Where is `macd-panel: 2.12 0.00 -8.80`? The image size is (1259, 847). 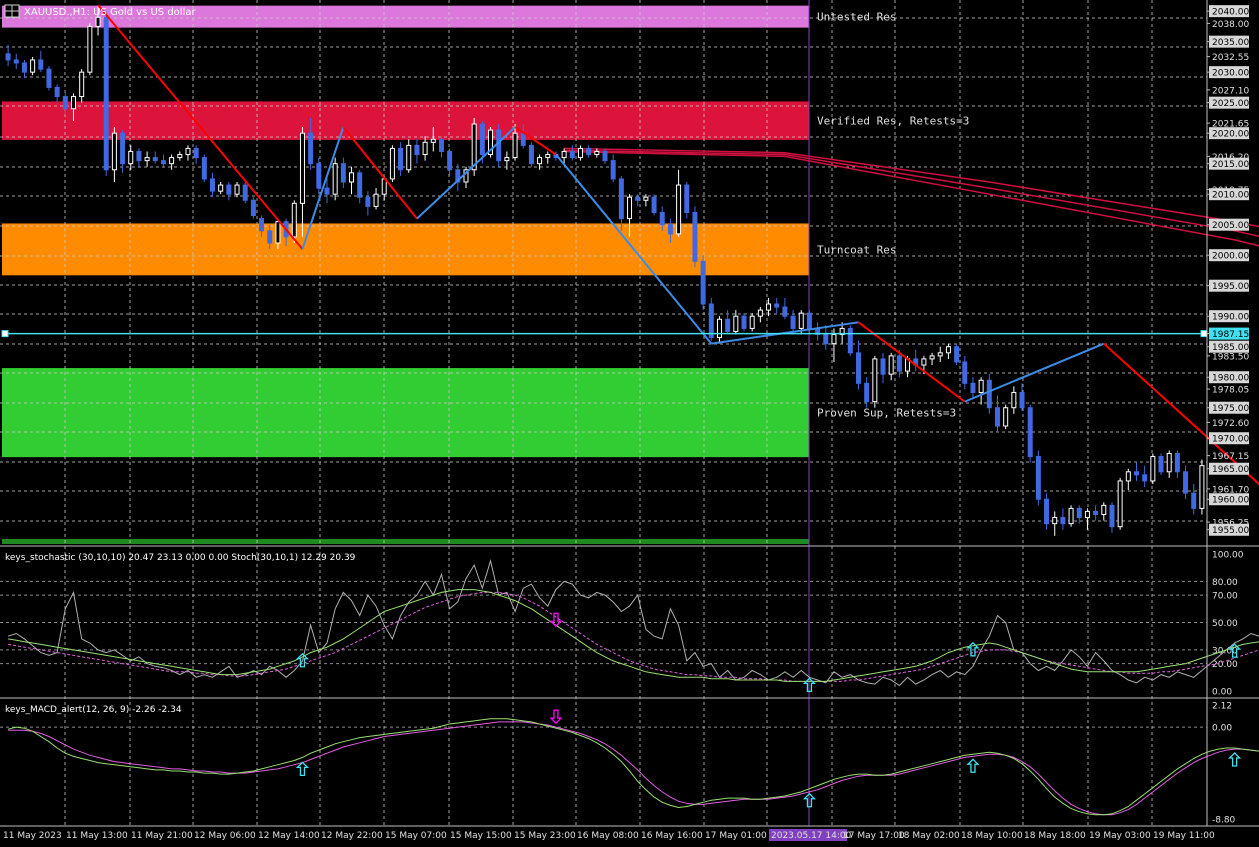 macd-panel: 2.12 0.00 -8.80 is located at coordinates (629, 764).